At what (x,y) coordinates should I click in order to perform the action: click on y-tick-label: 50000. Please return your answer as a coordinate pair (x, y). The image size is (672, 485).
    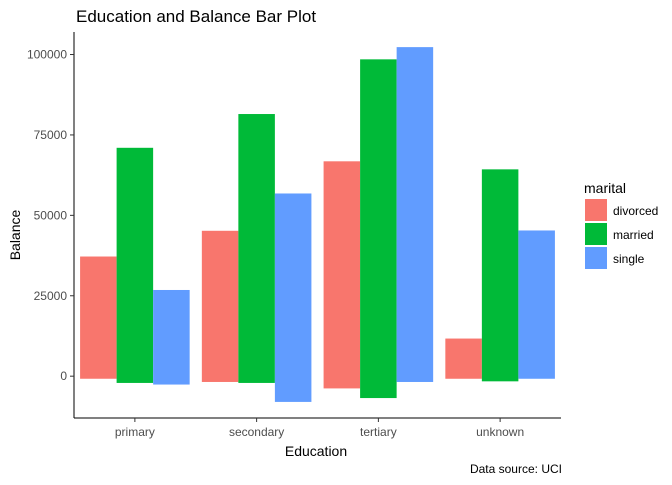
    Looking at the image, I should click on (51, 215).